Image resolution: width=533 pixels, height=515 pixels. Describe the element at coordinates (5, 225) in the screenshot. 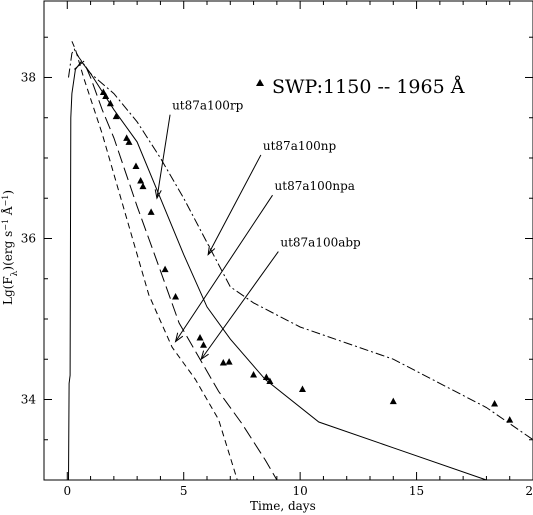

I see `y-axis-title-exp1: −1` at that location.